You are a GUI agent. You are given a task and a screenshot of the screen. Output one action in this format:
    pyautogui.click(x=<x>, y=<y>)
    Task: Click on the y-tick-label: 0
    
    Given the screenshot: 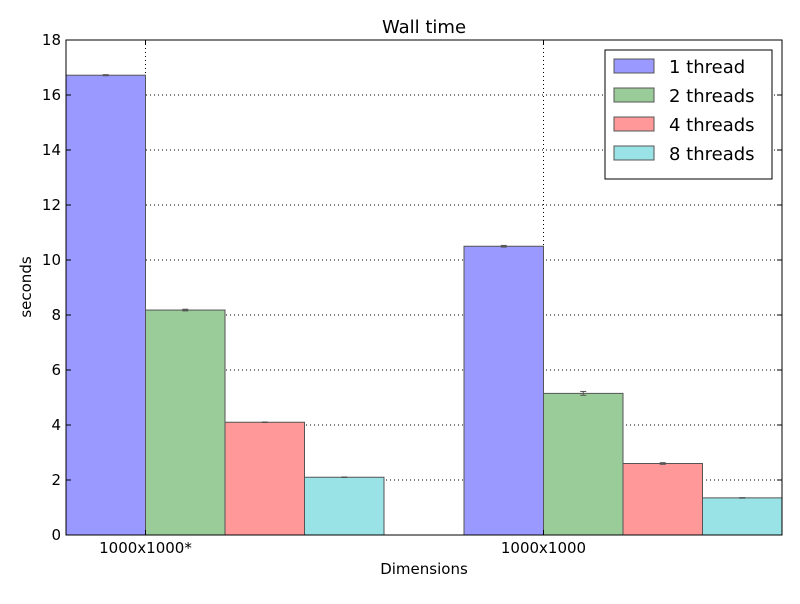 What is the action you would take?
    pyautogui.click(x=56, y=535)
    